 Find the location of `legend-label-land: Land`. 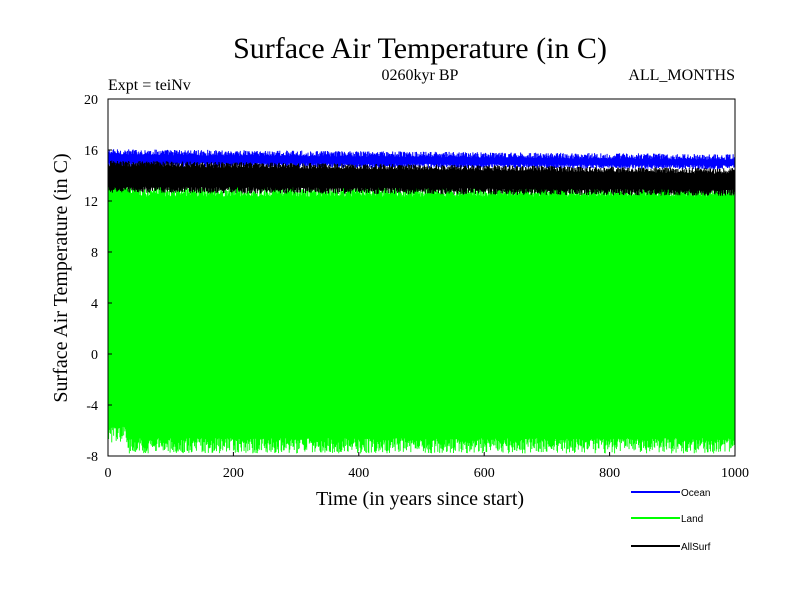

legend-label-land: Land is located at coordinates (692, 519).